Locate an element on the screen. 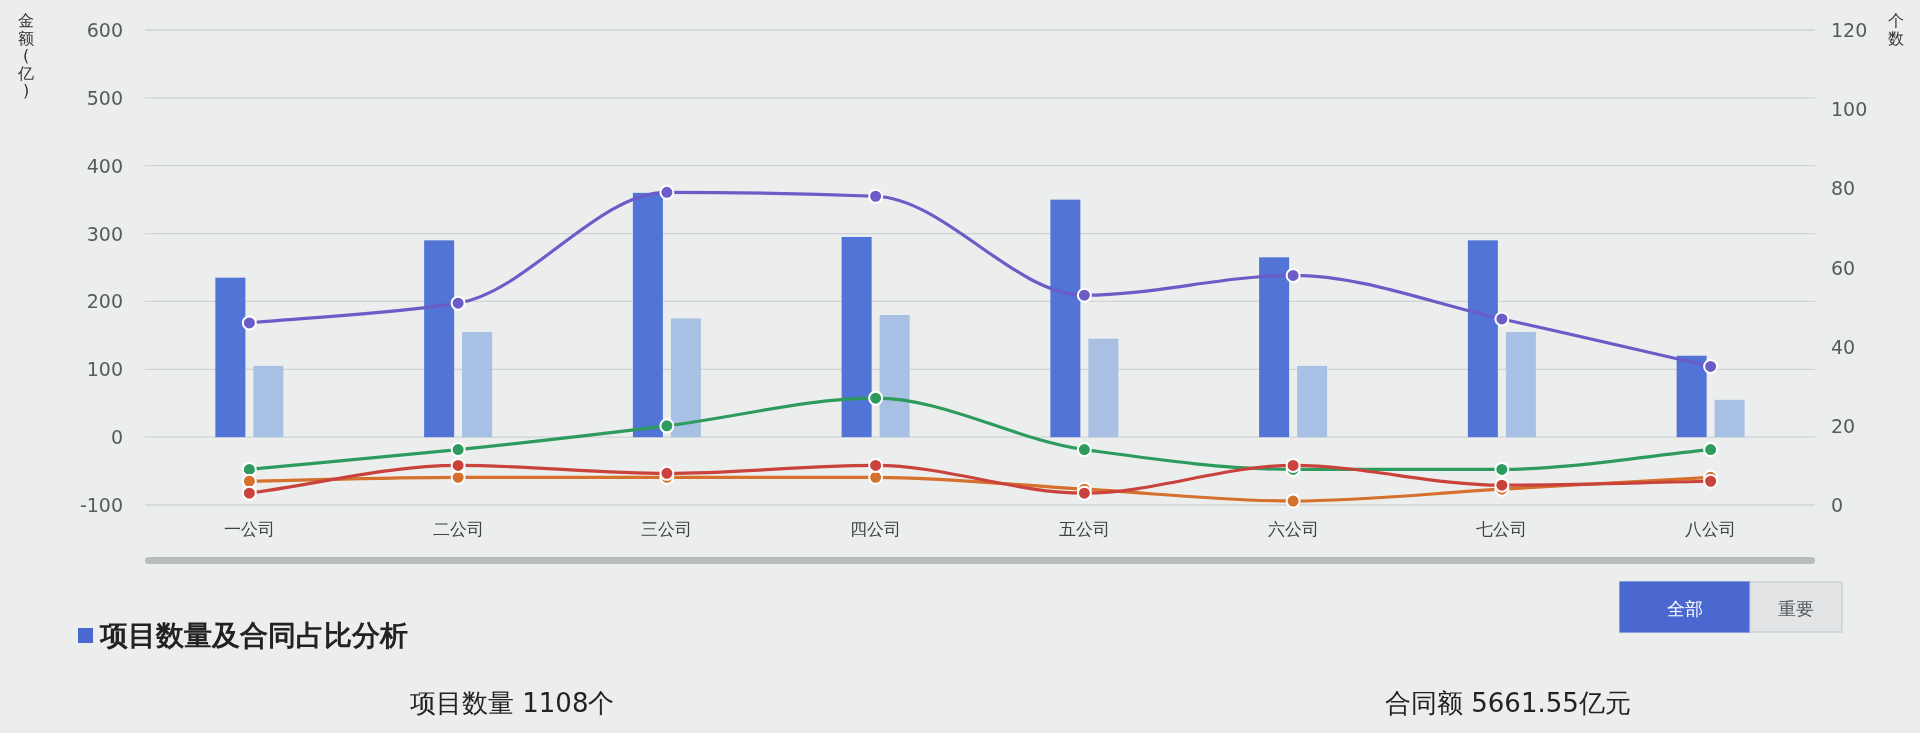  y2-tick-label: 20 is located at coordinates (1843, 425).